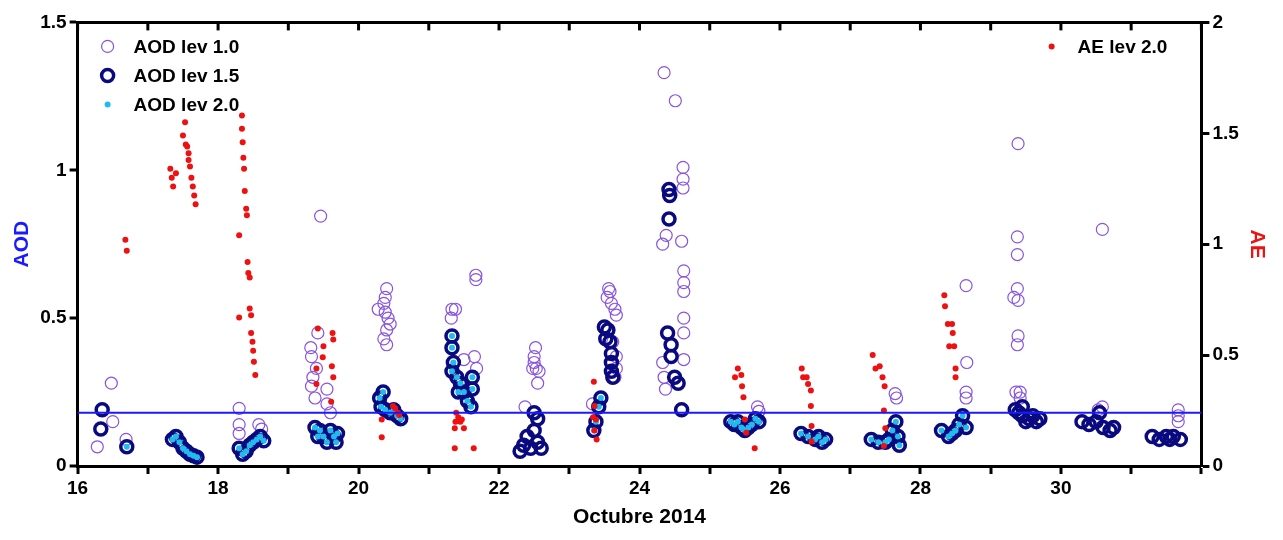  Describe the element at coordinates (1122, 46) in the screenshot. I see `legend-label: AE lev 2.0` at that location.